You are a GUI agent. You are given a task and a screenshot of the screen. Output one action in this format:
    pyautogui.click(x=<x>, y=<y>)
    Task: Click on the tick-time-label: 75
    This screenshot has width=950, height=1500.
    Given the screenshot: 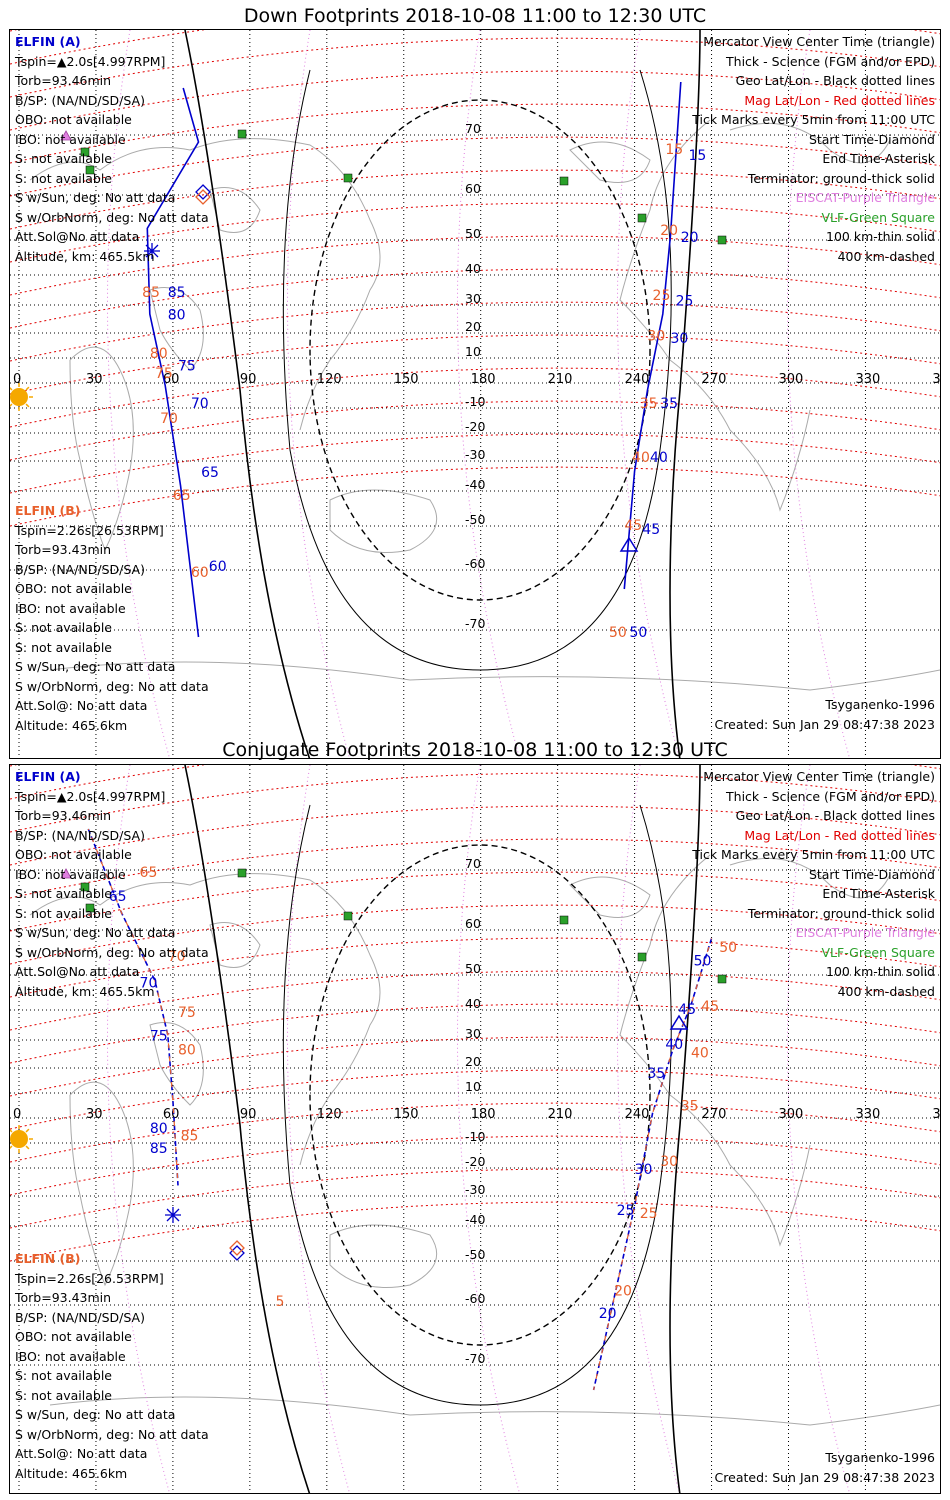 What is the action you would take?
    pyautogui.click(x=187, y=1013)
    